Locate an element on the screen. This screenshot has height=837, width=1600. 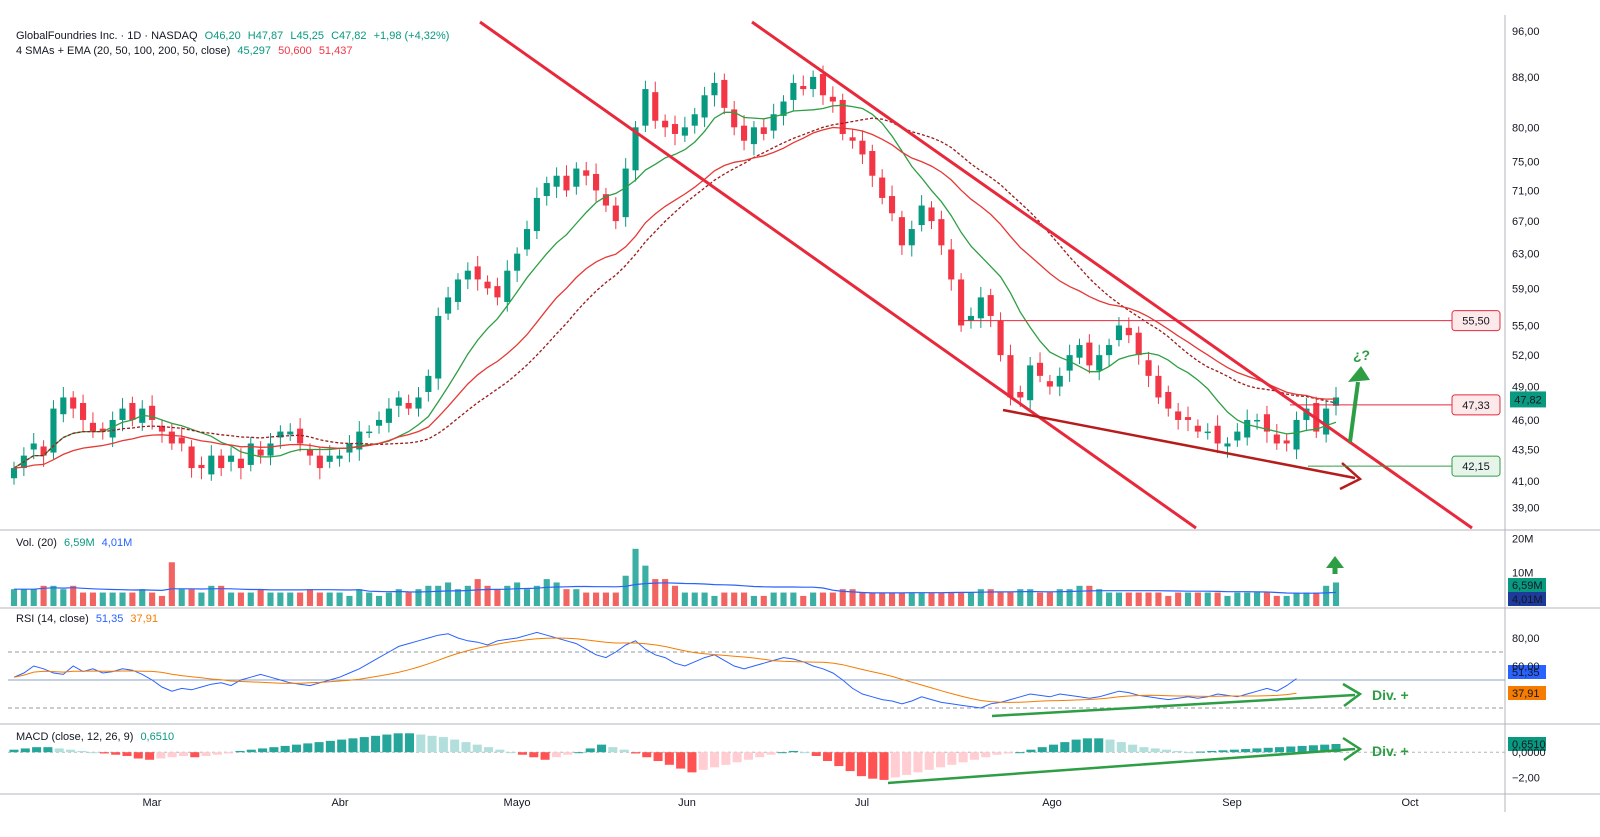
close-value: C47,82 is located at coordinates (349, 36).